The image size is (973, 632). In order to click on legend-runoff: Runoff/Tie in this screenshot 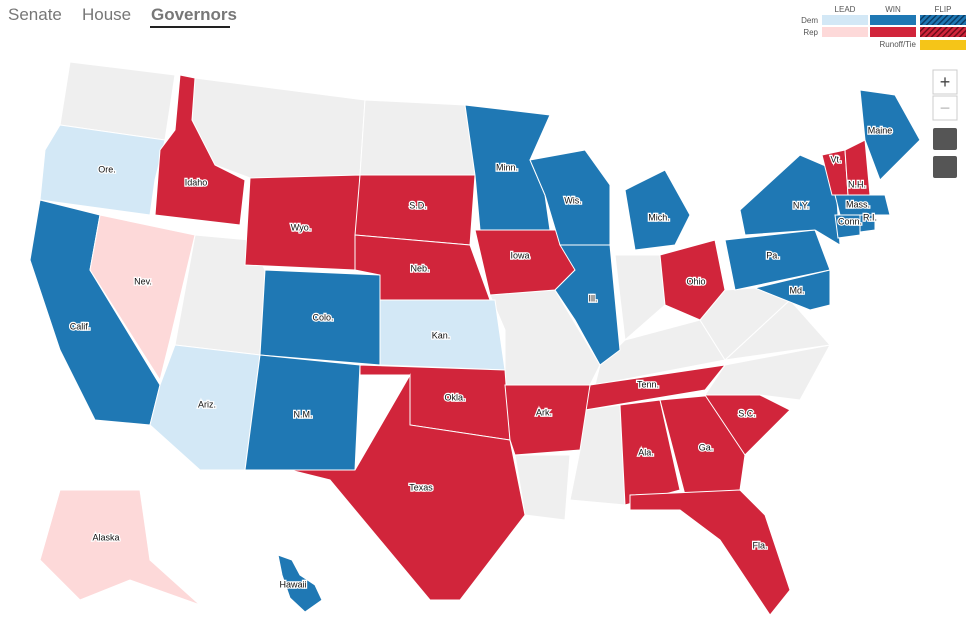, I will do `click(898, 44)`.